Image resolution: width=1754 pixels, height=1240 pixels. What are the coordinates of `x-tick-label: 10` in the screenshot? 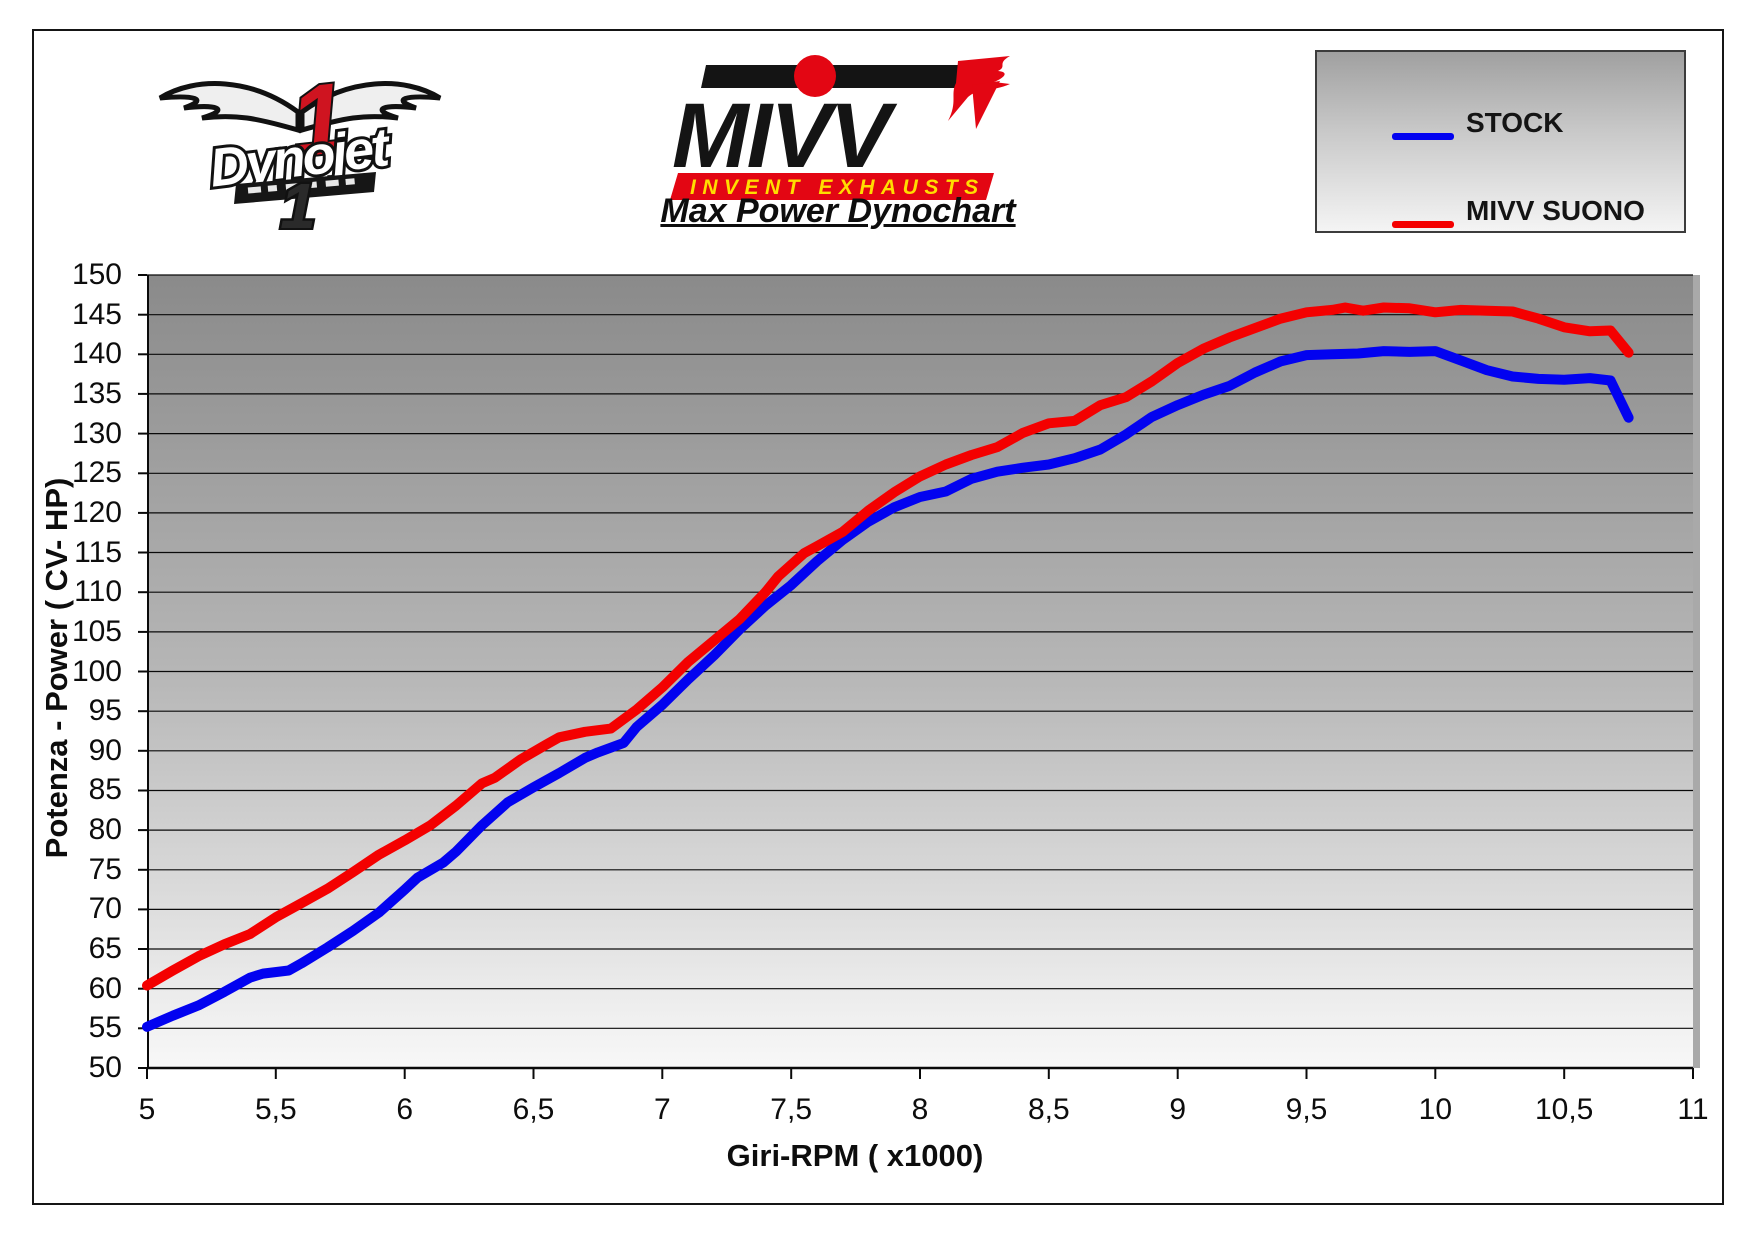 It's located at (1435, 1109).